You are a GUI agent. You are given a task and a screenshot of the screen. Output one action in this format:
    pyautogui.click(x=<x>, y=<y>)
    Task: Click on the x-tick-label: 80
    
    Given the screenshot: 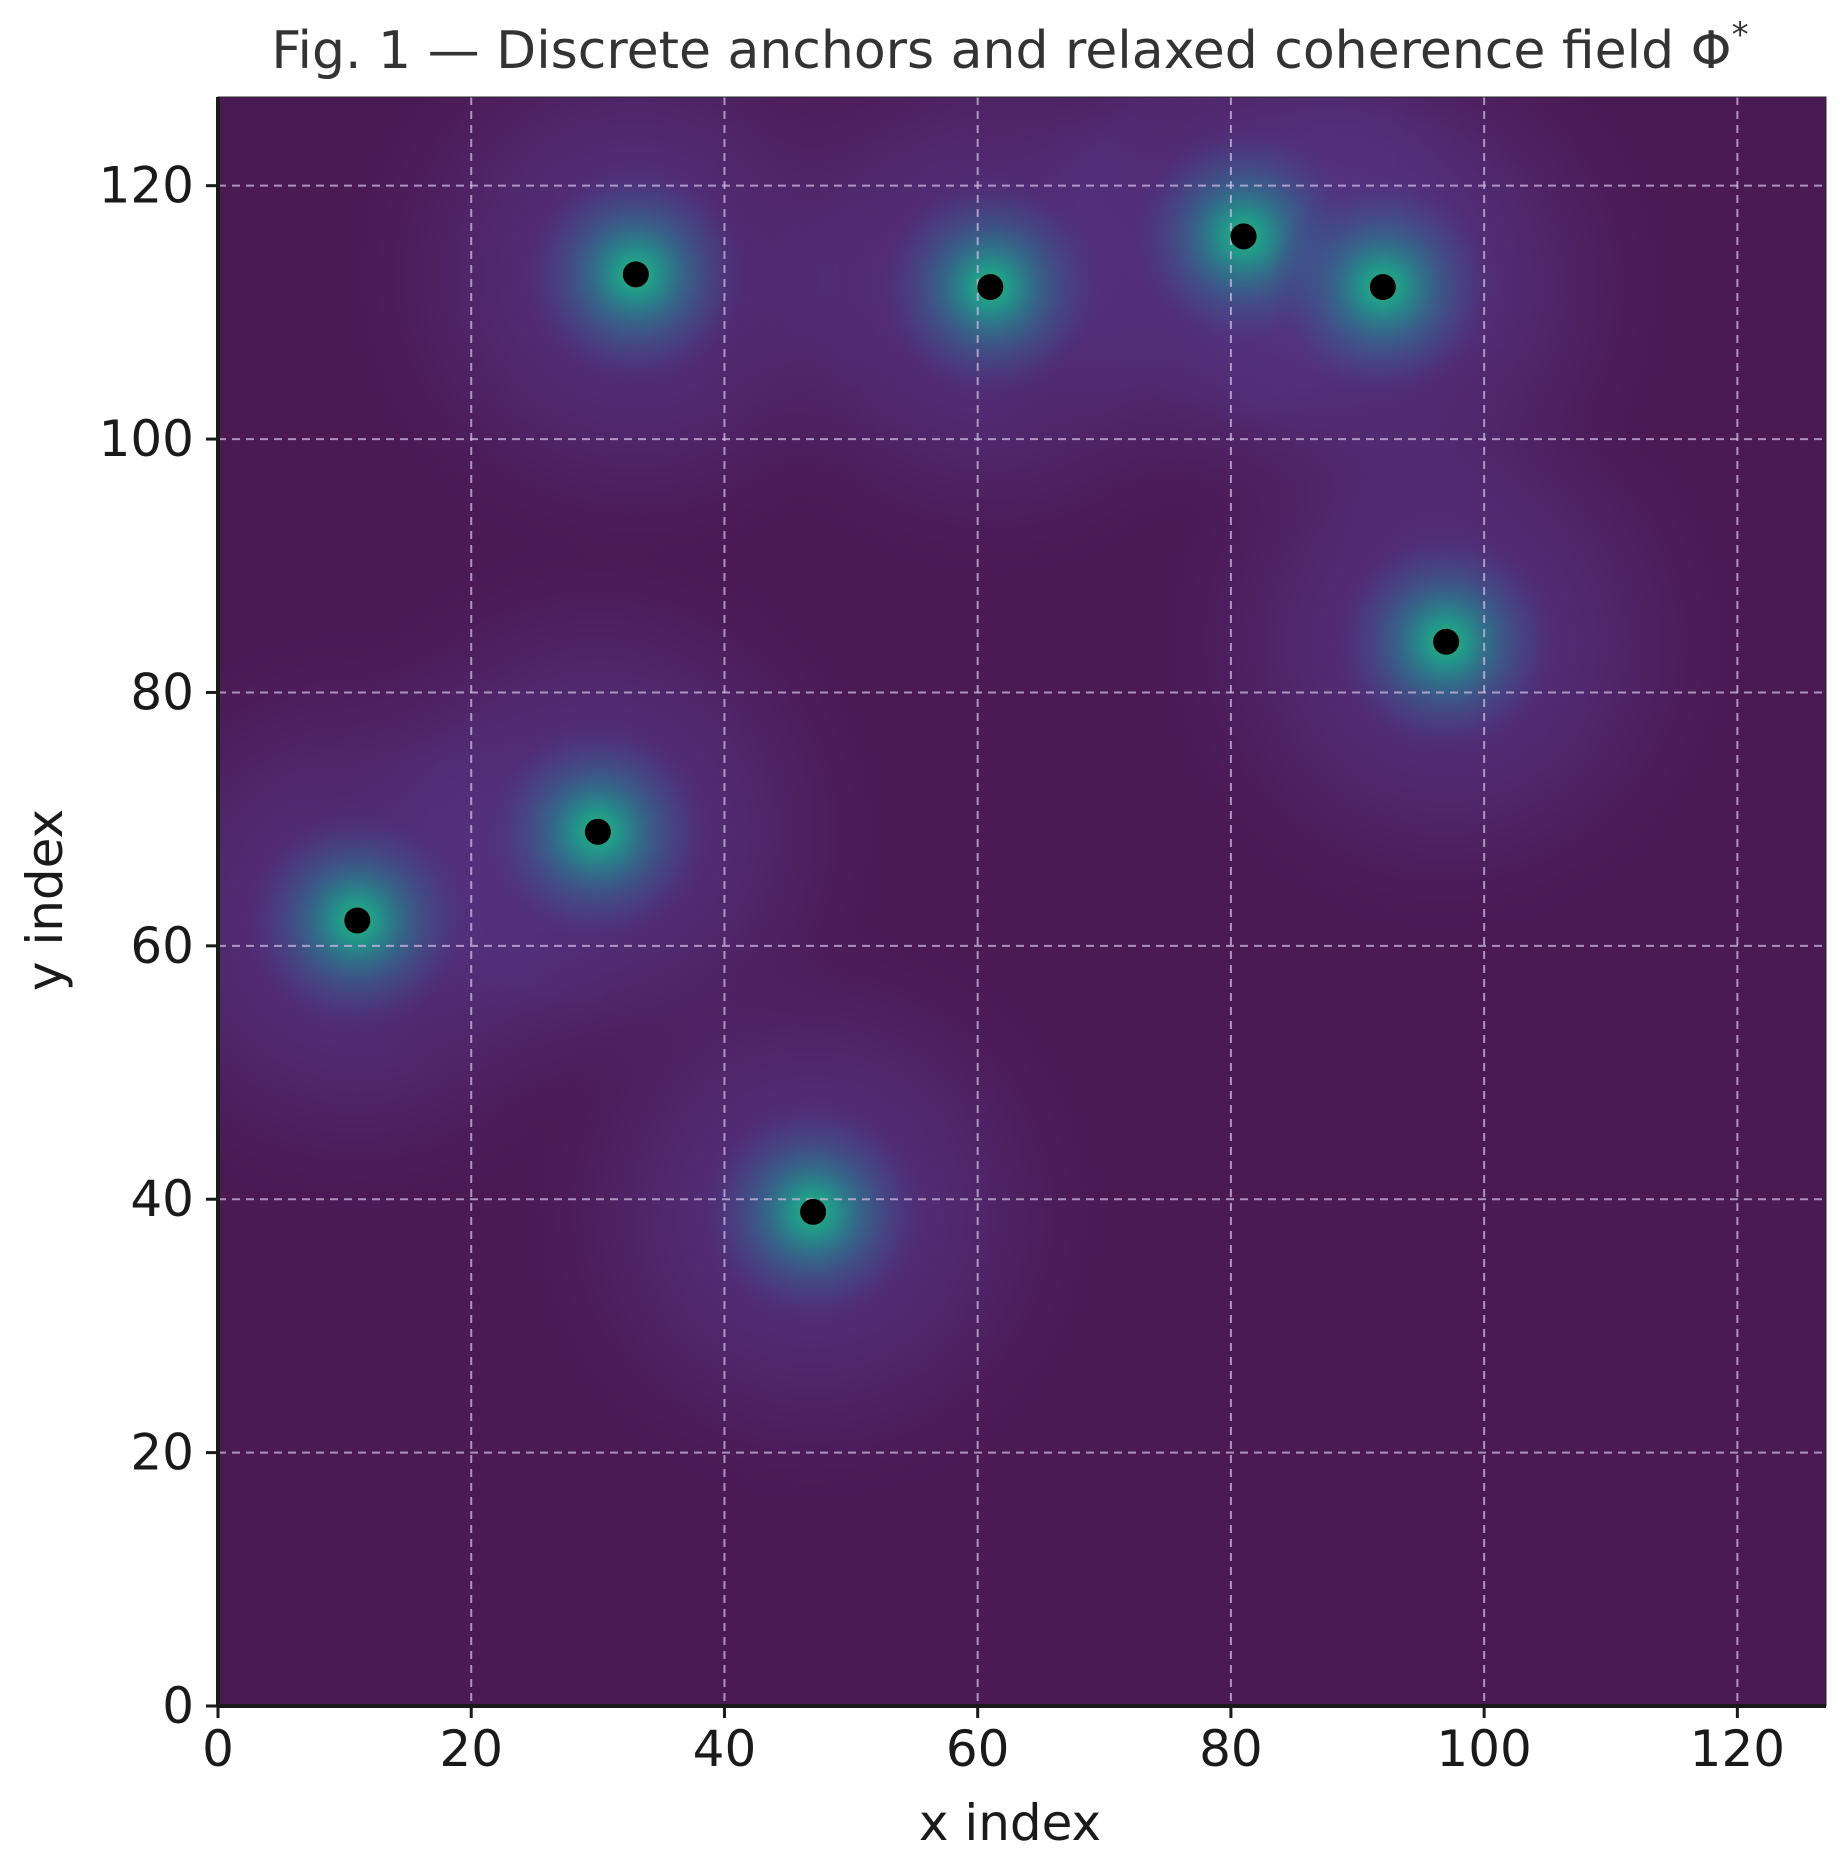 What is the action you would take?
    pyautogui.click(x=1231, y=1749)
    